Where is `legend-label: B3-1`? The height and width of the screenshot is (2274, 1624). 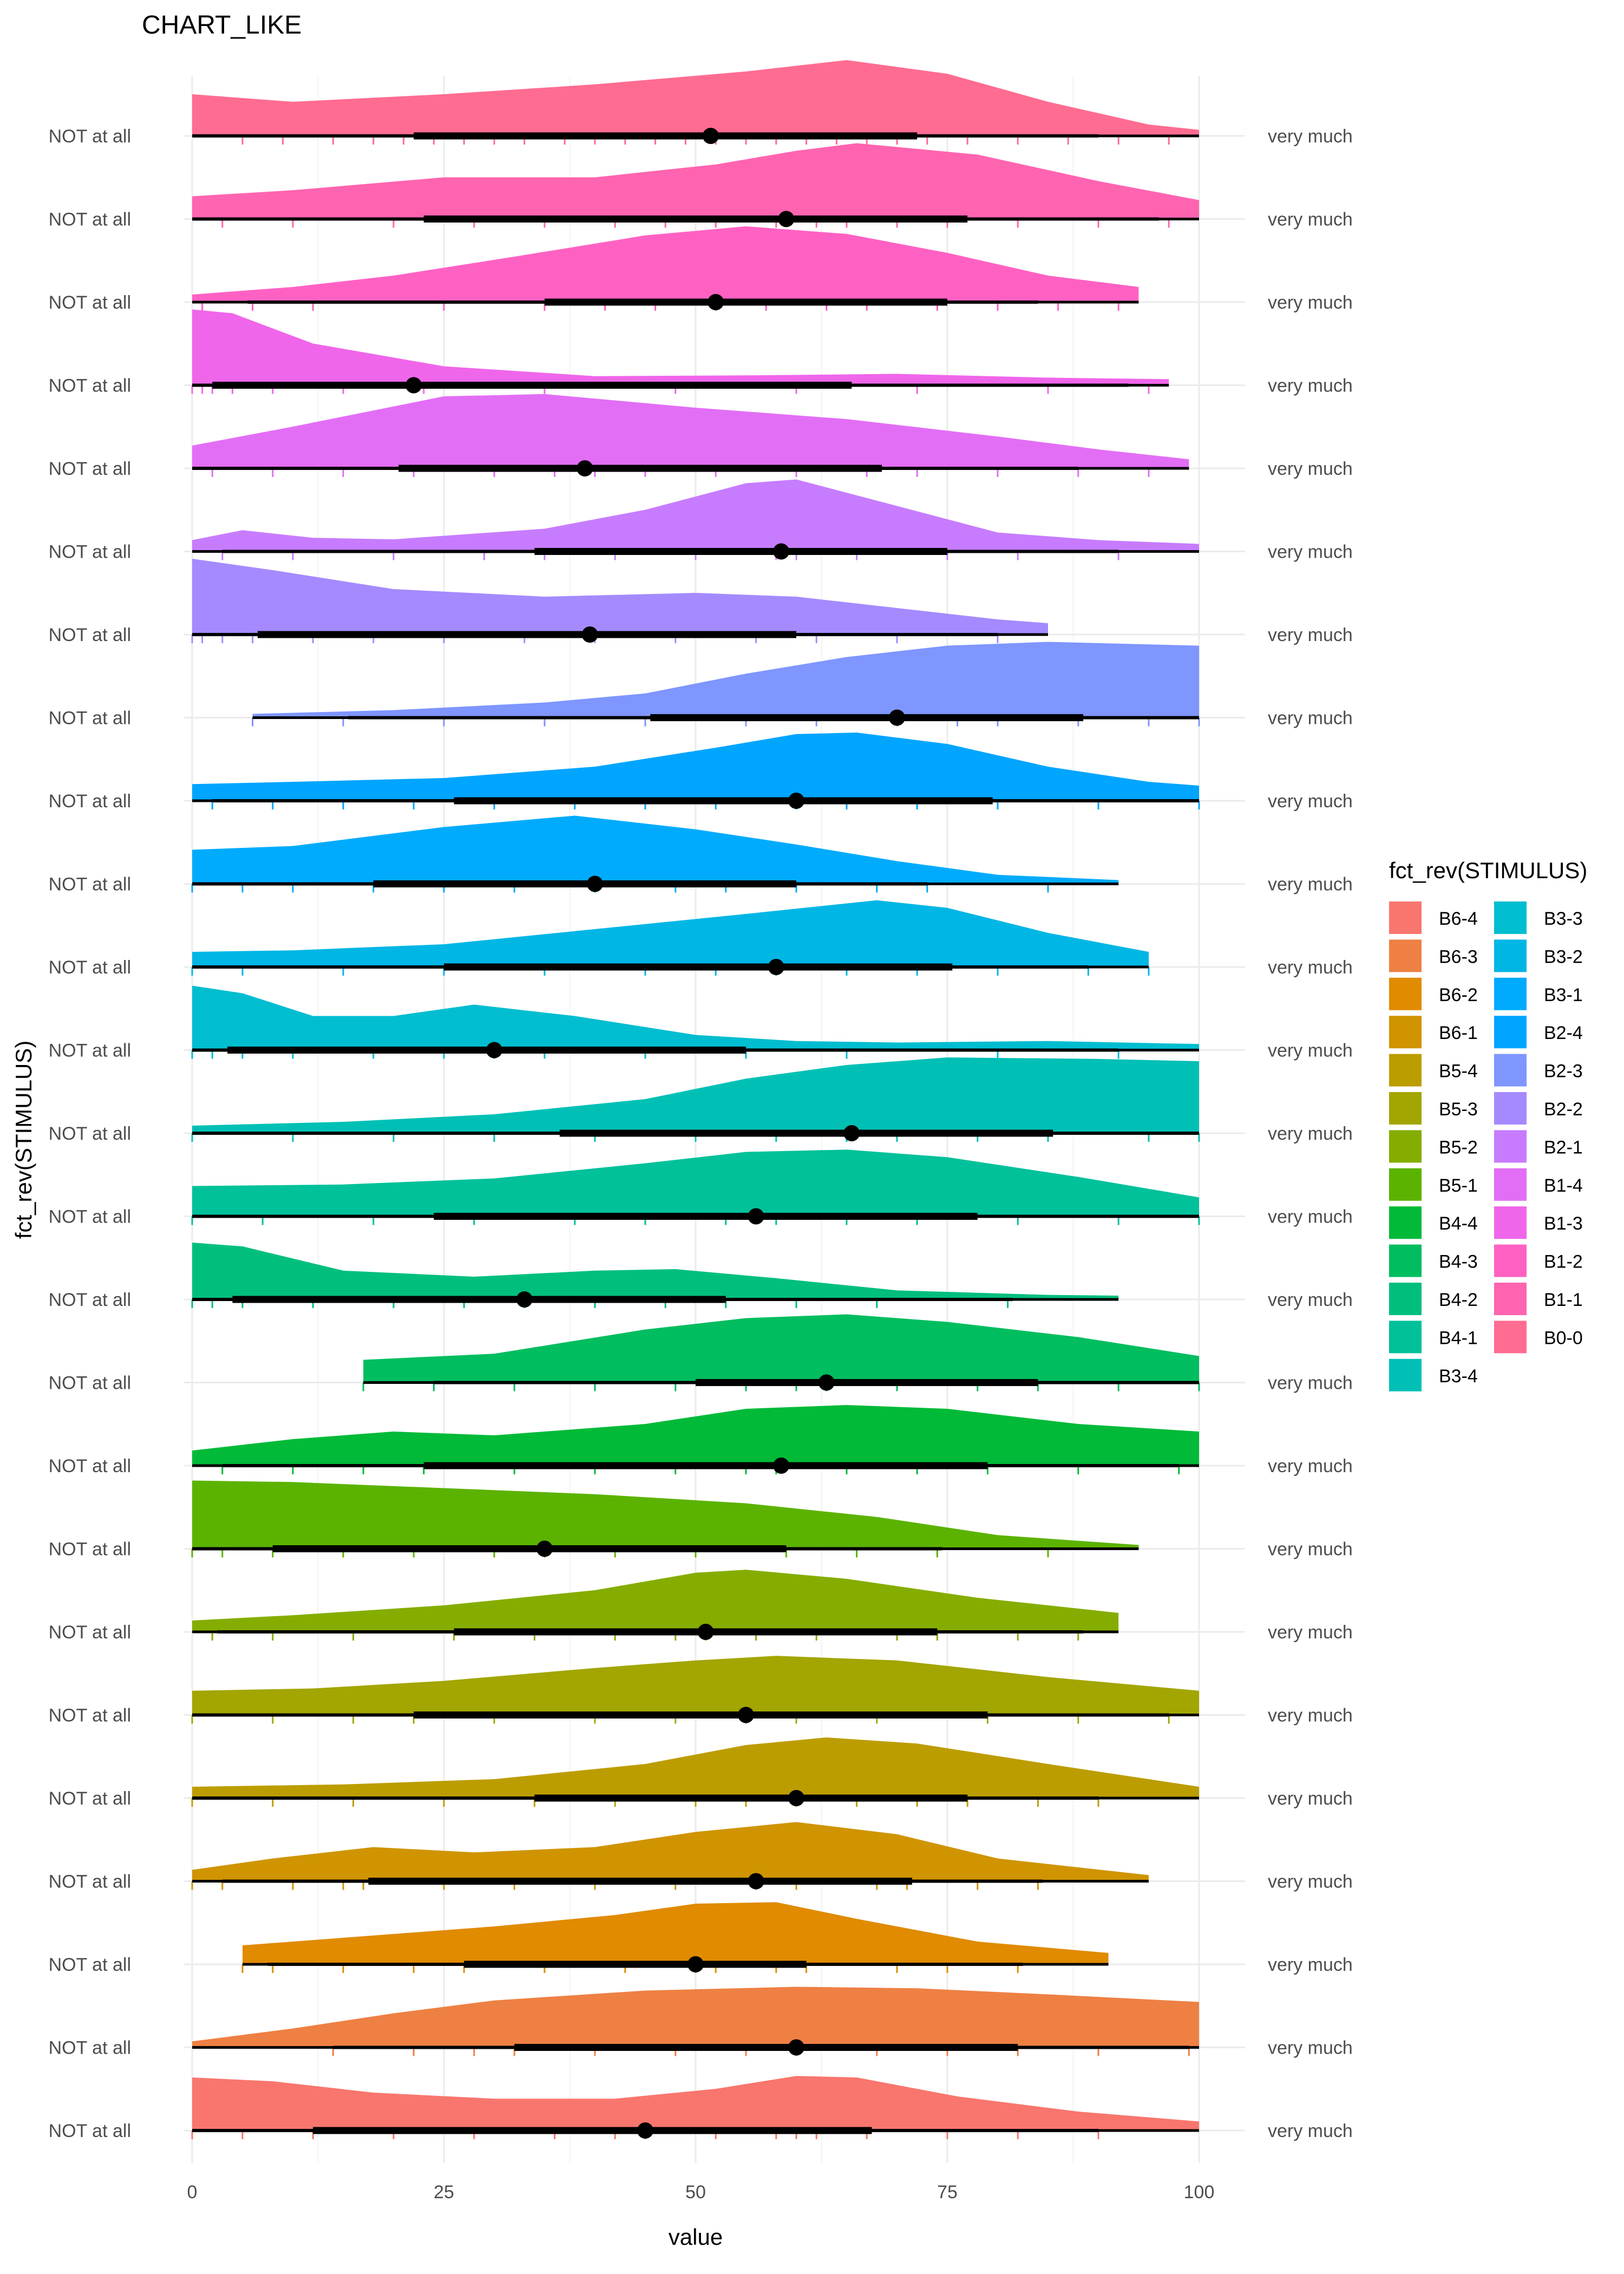 legend-label: B3-1 is located at coordinates (1563, 995).